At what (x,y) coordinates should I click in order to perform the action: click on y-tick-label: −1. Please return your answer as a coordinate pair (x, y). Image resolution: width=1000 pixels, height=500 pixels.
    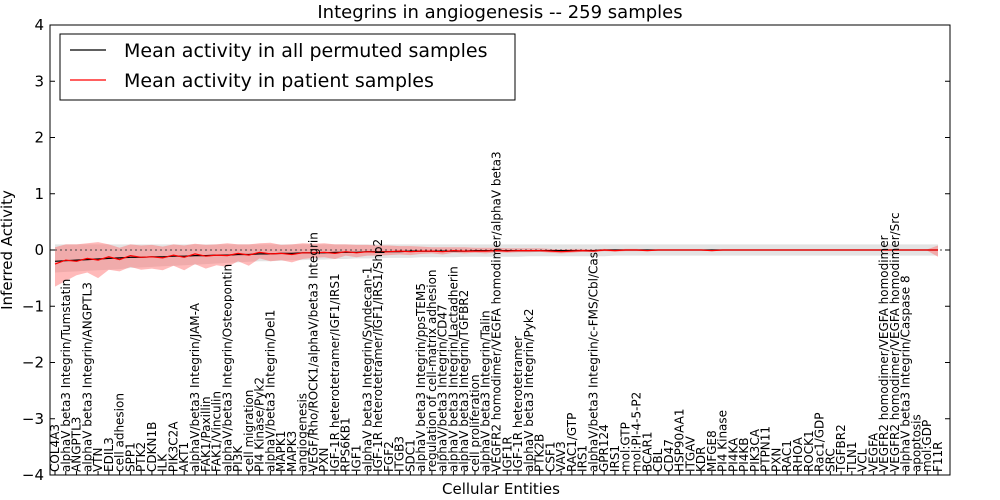
    Looking at the image, I should click on (33, 306).